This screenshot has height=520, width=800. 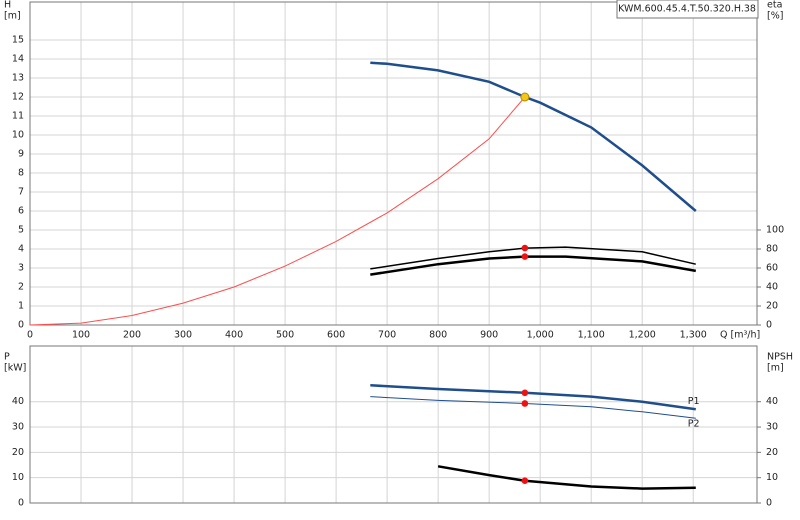 I want to click on y2-tick-label: 100, so click(x=775, y=230).